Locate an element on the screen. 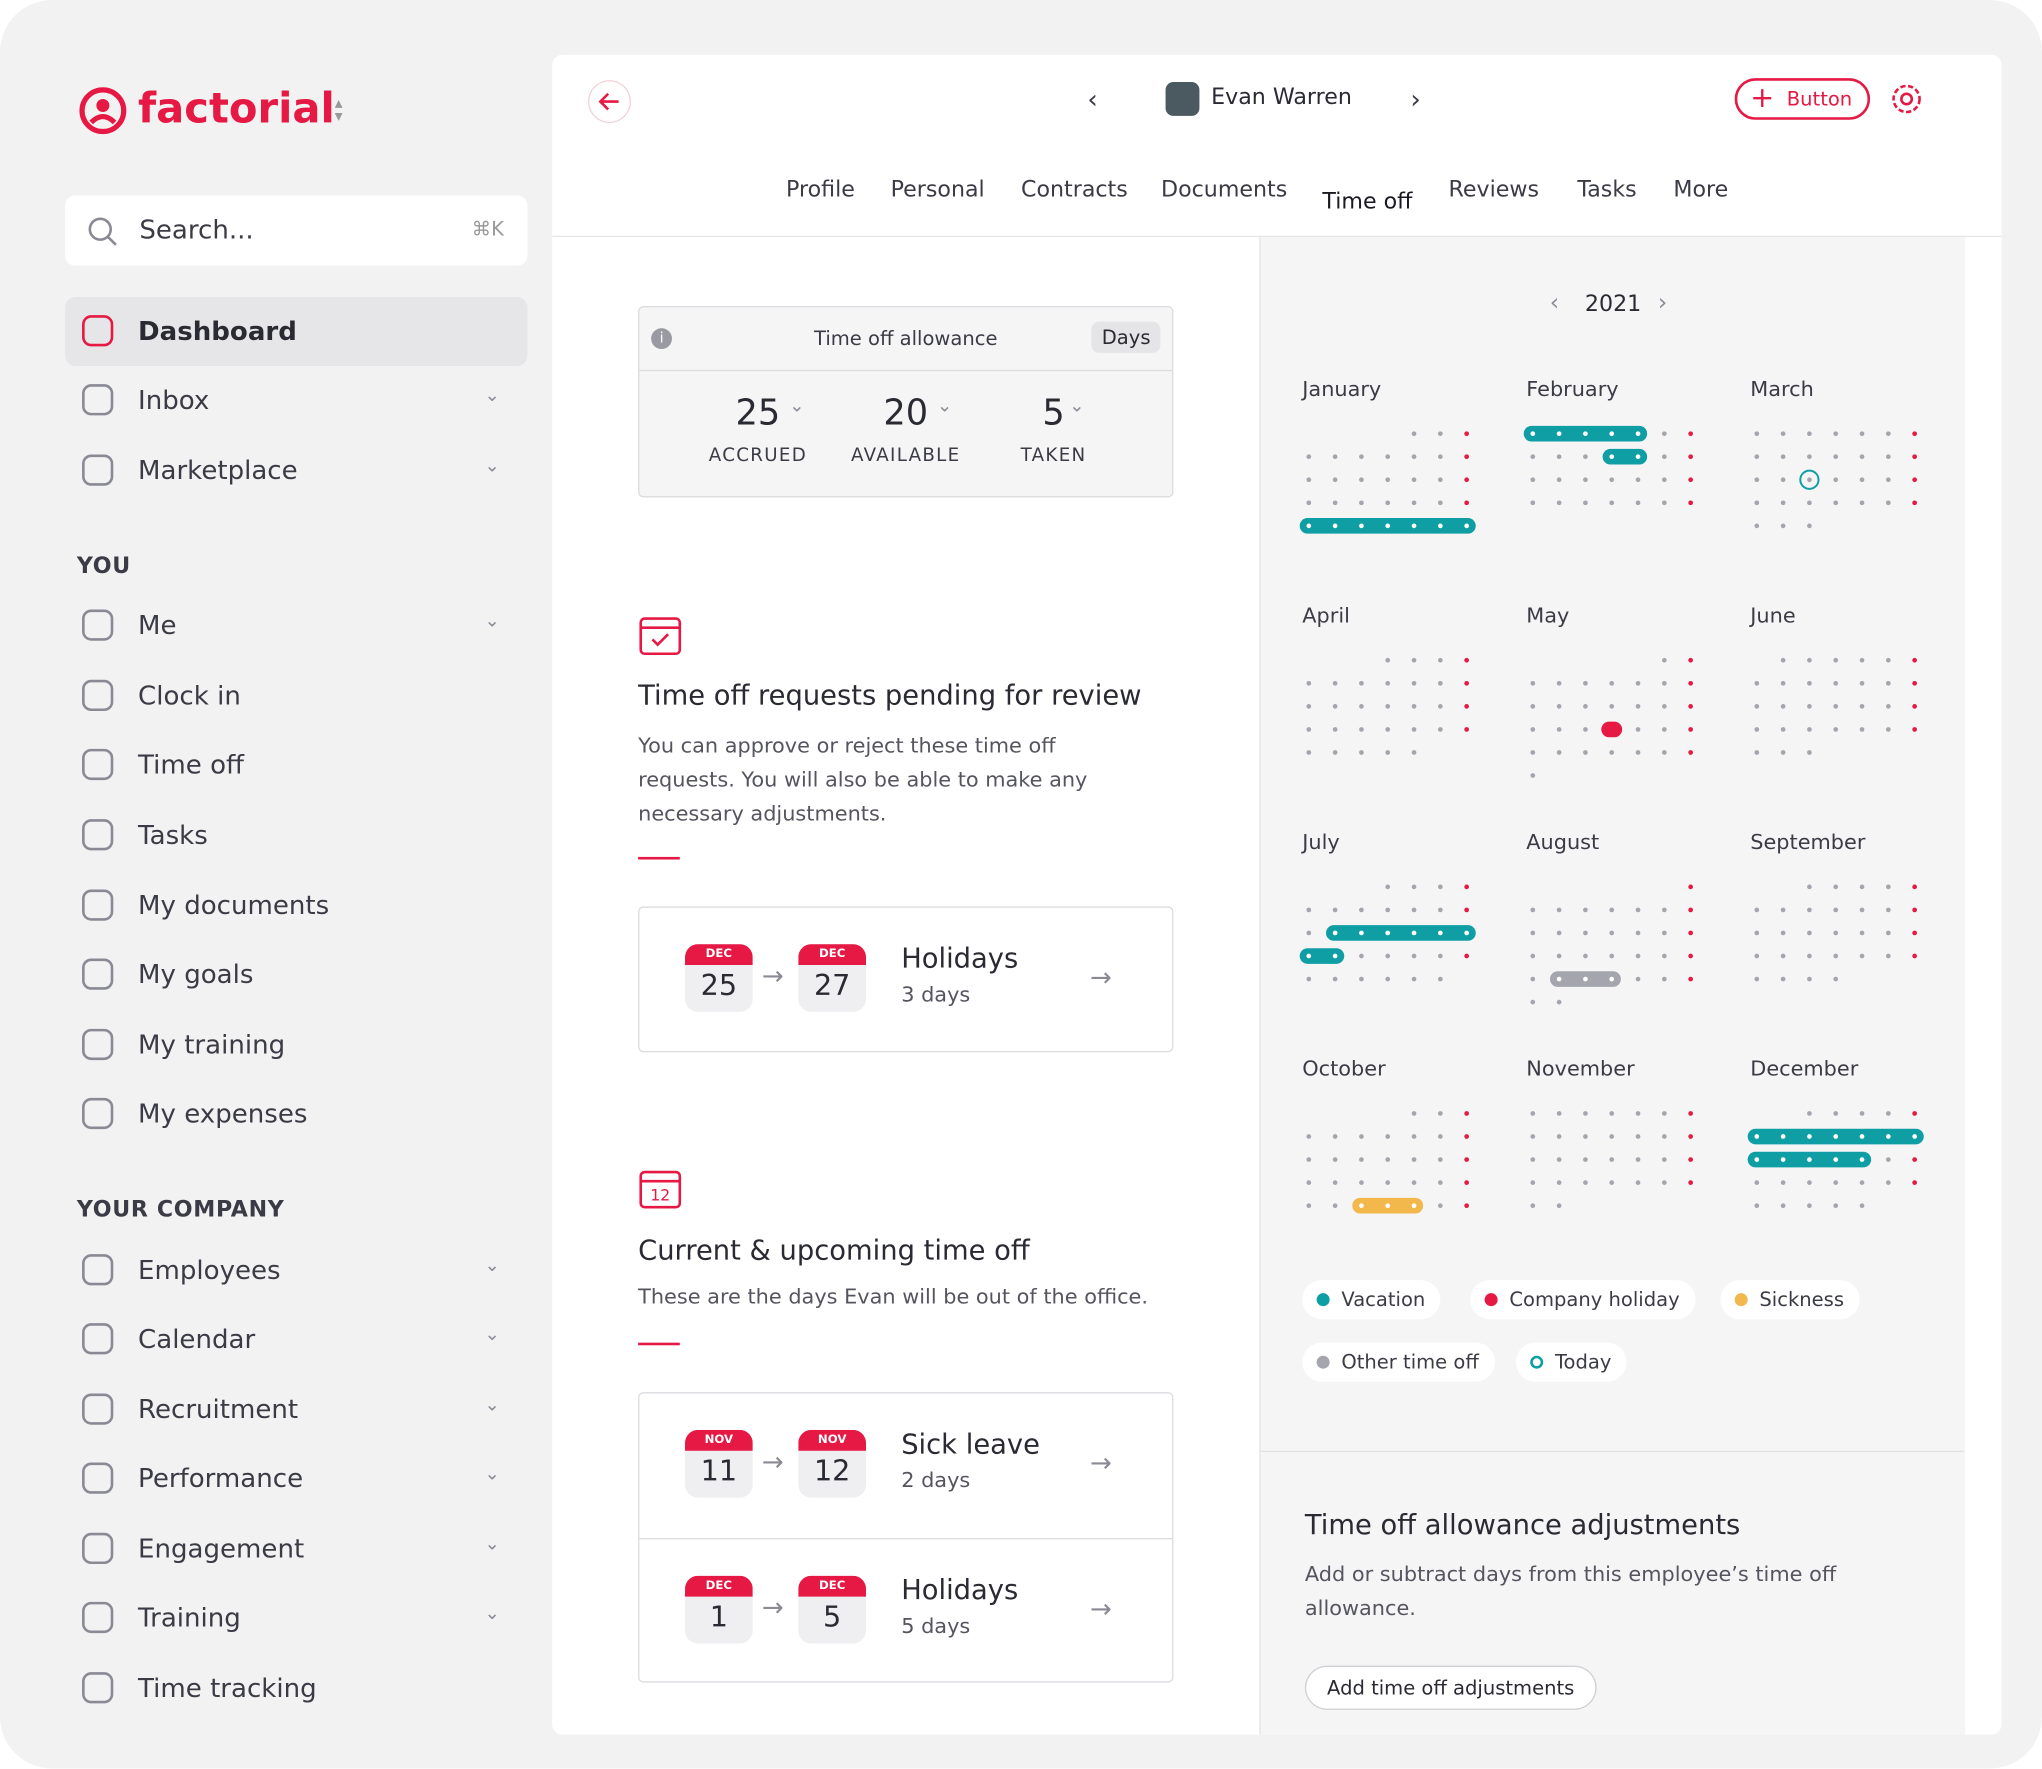 The width and height of the screenshot is (2042, 1769). nav-item: Clock in is located at coordinates (189, 695).